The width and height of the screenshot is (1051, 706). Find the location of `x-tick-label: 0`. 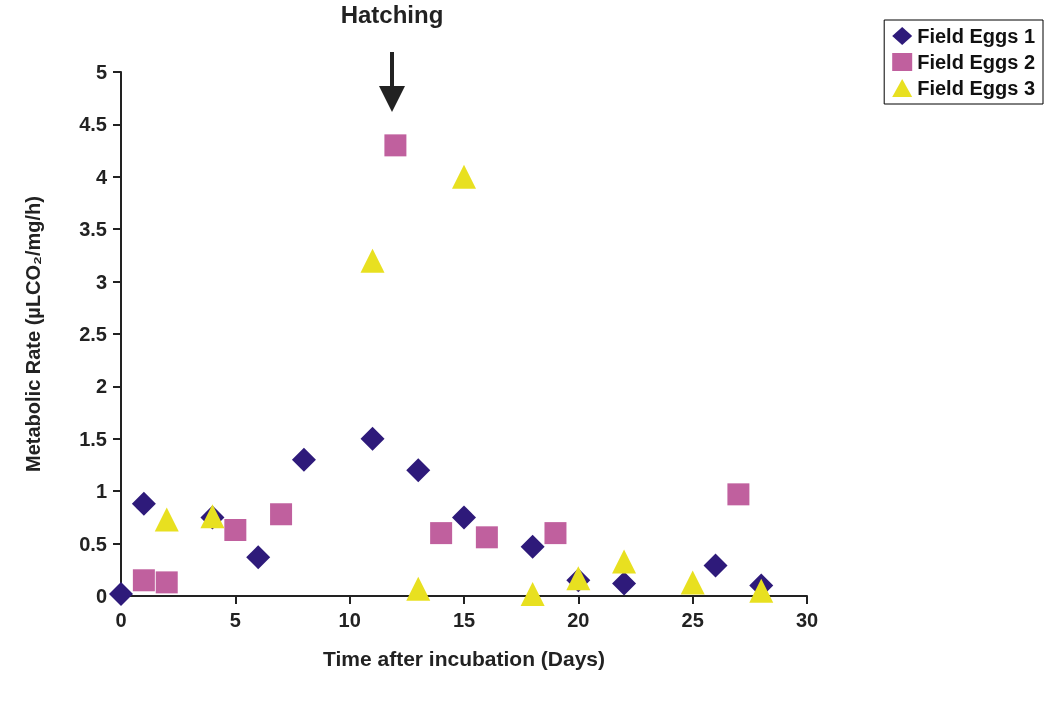

x-tick-label: 0 is located at coordinates (121, 620).